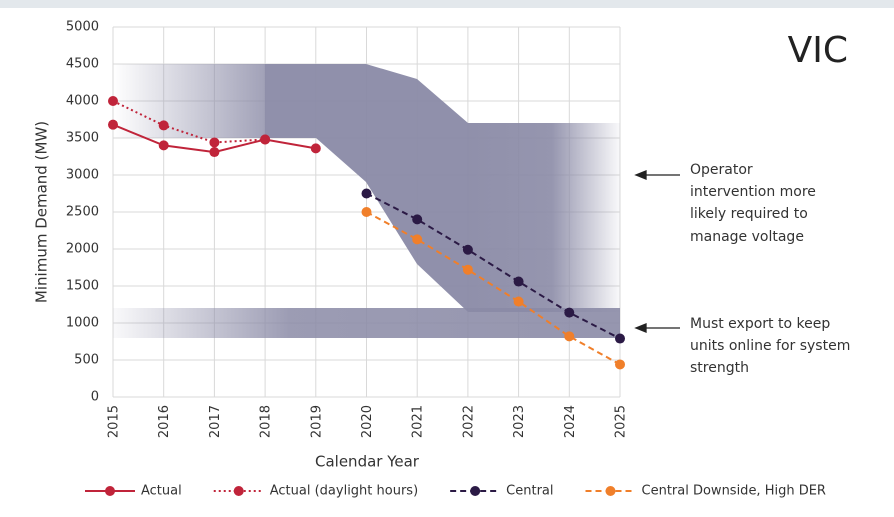 This screenshot has height=517, width=894. I want to click on annotation: units online for system, so click(770, 346).